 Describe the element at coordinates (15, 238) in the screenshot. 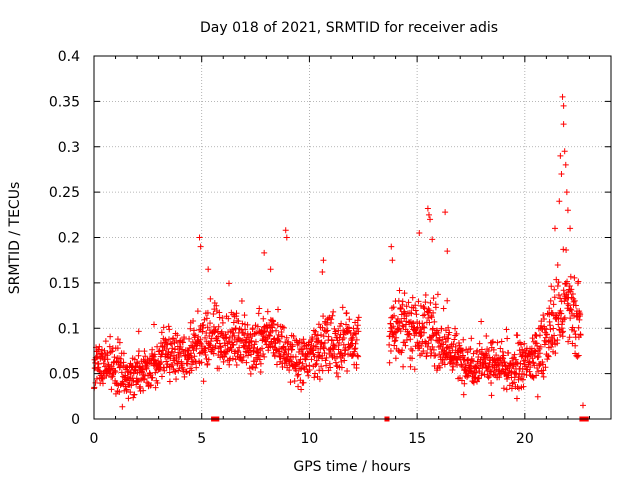

I see `y-axis-label: SRMTID / TECUs` at that location.